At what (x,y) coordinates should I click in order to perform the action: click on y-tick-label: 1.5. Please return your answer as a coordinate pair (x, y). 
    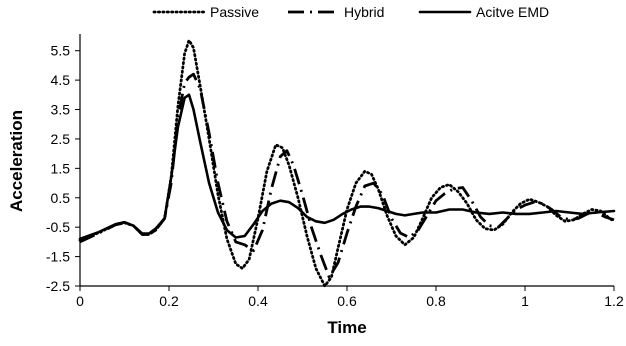
    Looking at the image, I should click on (61, 168).